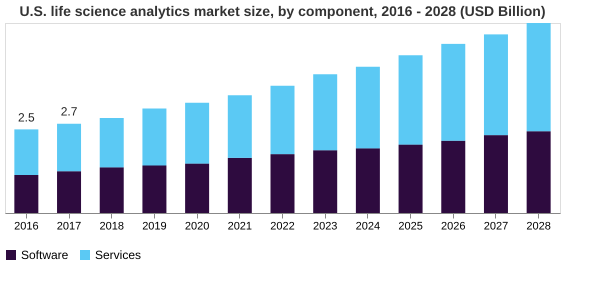 The height and width of the screenshot is (300, 600). Describe the element at coordinates (410, 226) in the screenshot. I see `x-tick-label: 2025` at that location.